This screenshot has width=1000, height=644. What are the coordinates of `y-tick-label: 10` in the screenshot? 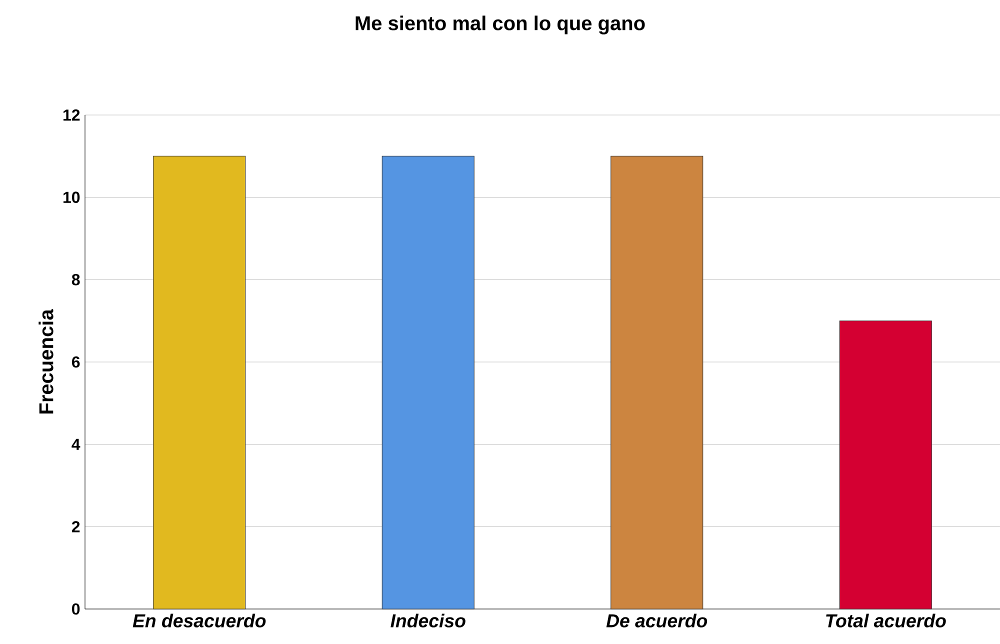 It's located at (72, 197).